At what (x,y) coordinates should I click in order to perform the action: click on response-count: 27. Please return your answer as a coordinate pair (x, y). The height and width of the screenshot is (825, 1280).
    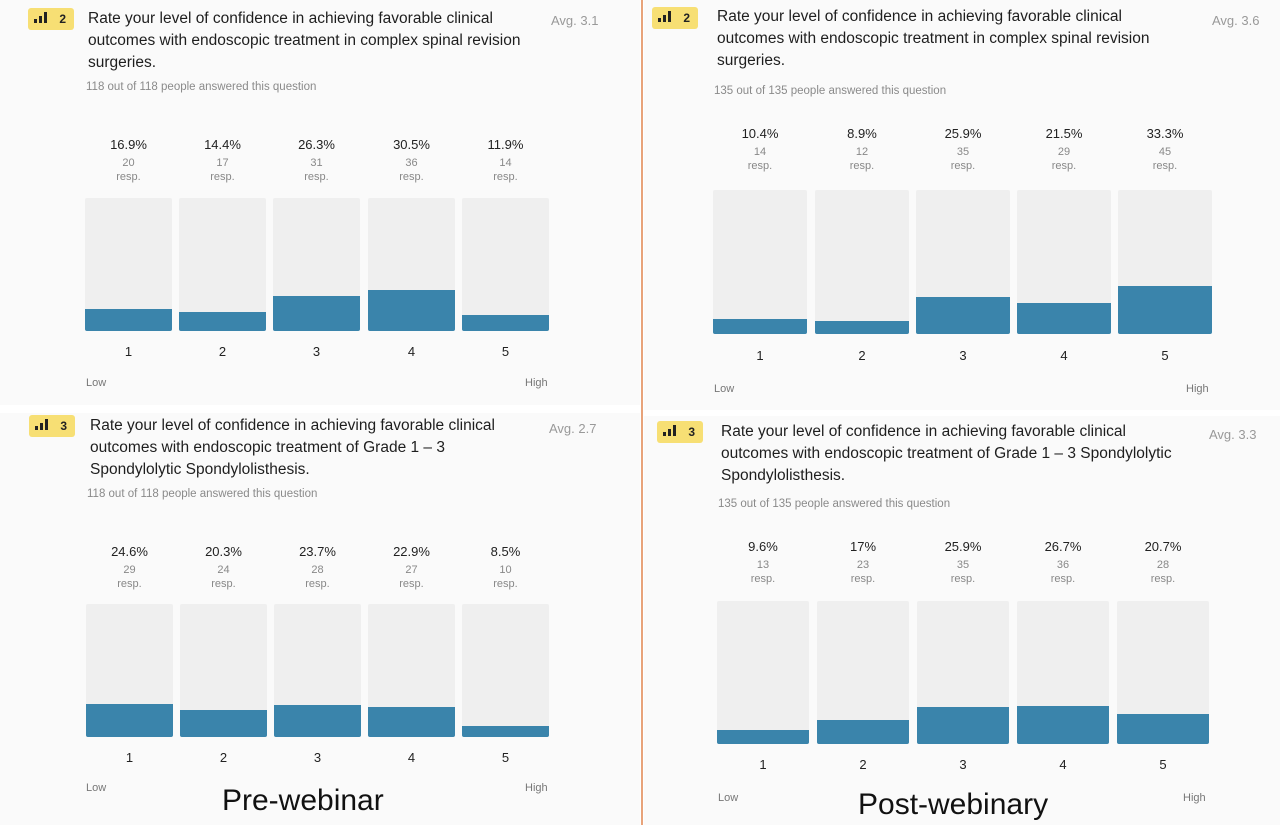
    Looking at the image, I should click on (411, 570).